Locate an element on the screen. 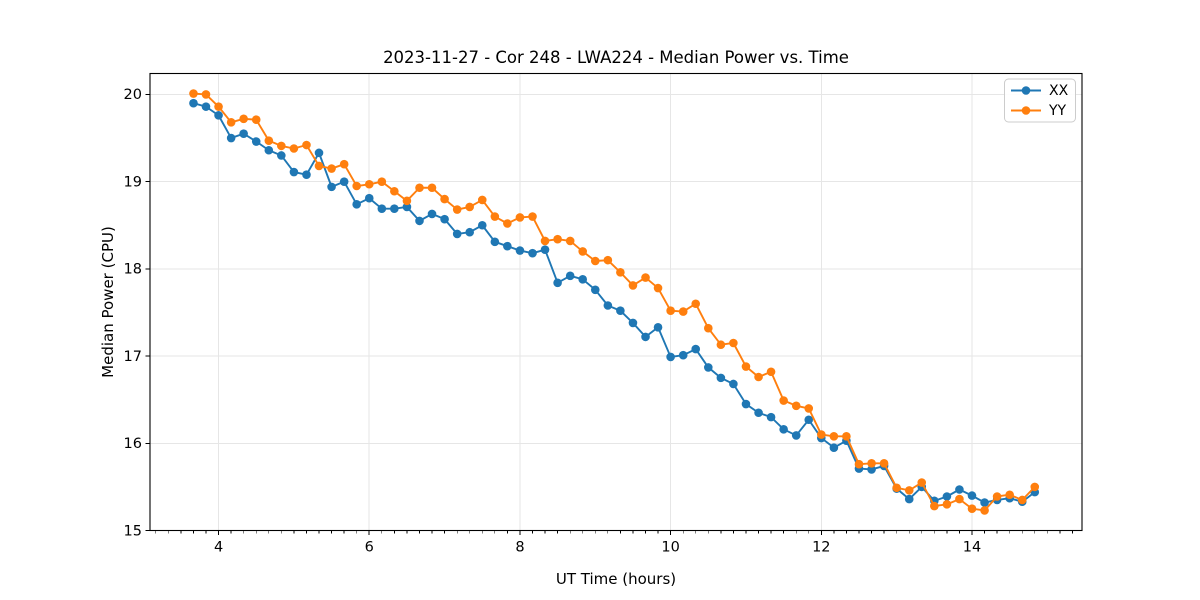 Image resolution: width=1200 pixels, height=600 pixels. y-tick-label: 18 is located at coordinates (133, 270).